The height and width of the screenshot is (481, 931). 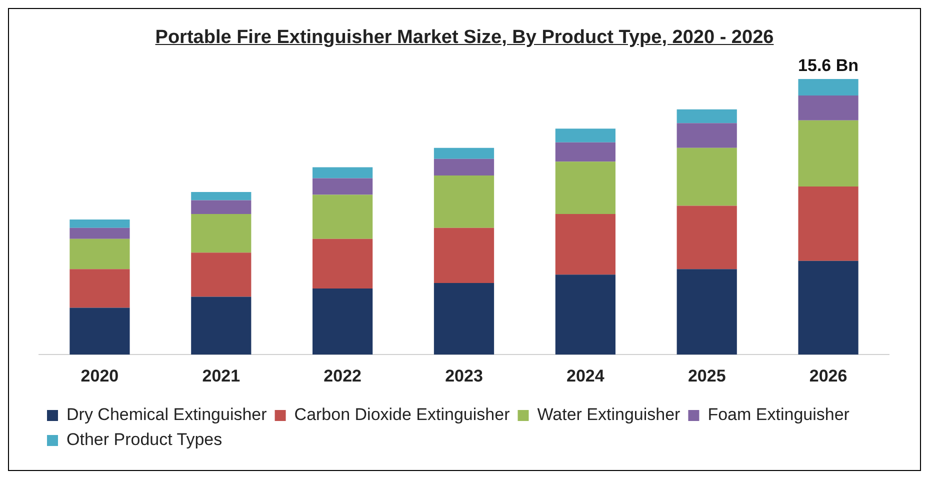 What do you see at coordinates (585, 376) in the screenshot?
I see `x-tick-label: 2024` at bounding box center [585, 376].